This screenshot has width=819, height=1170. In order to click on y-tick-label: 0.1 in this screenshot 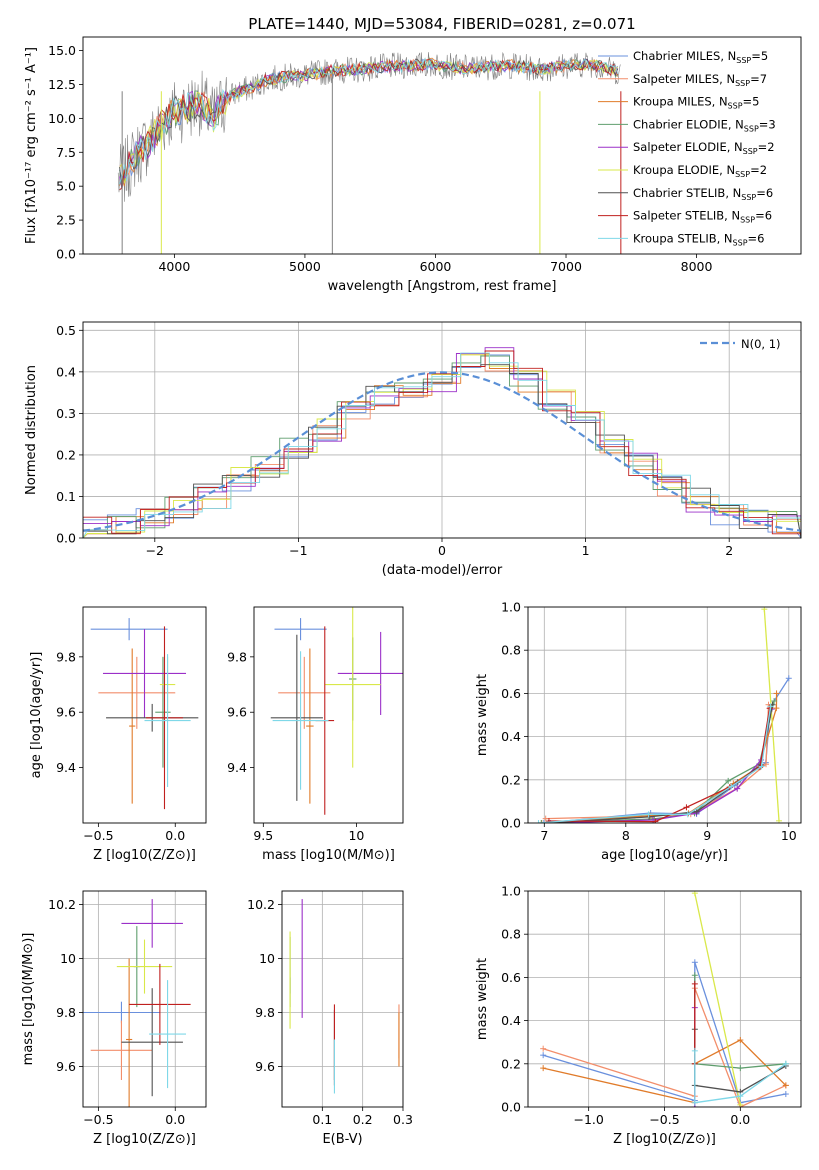, I will do `click(66, 496)`.